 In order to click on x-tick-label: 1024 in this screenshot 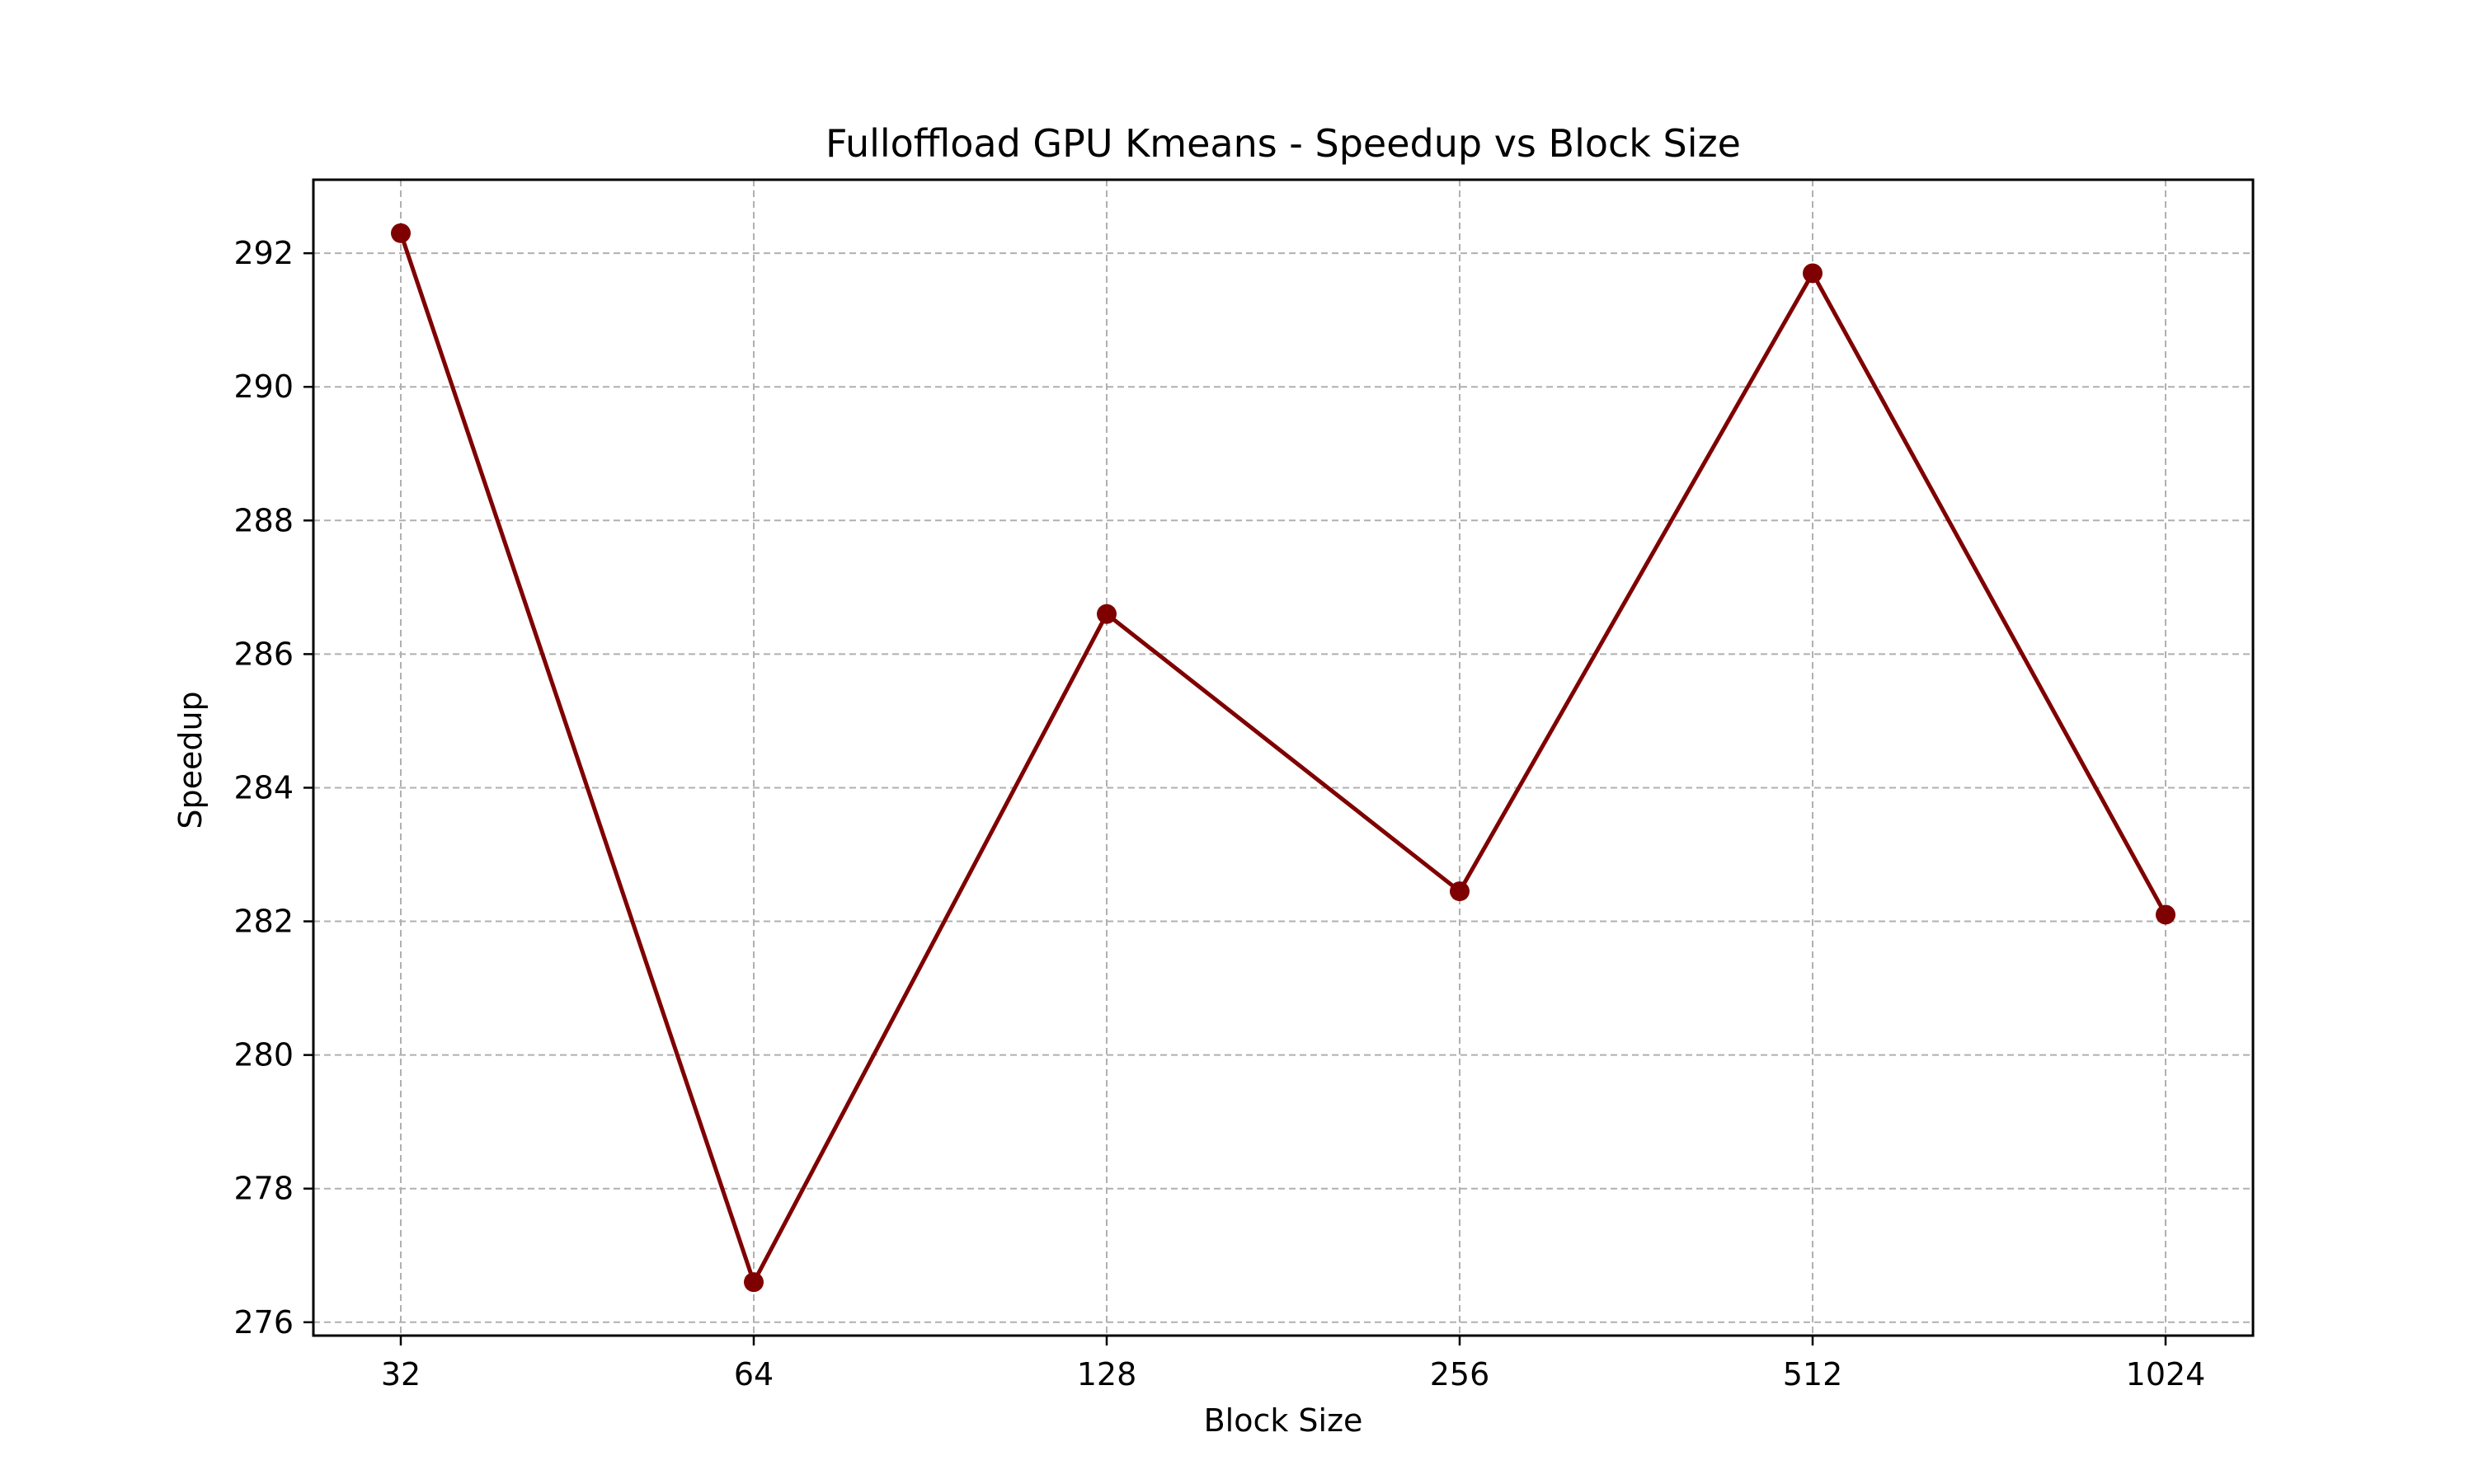, I will do `click(2166, 1374)`.